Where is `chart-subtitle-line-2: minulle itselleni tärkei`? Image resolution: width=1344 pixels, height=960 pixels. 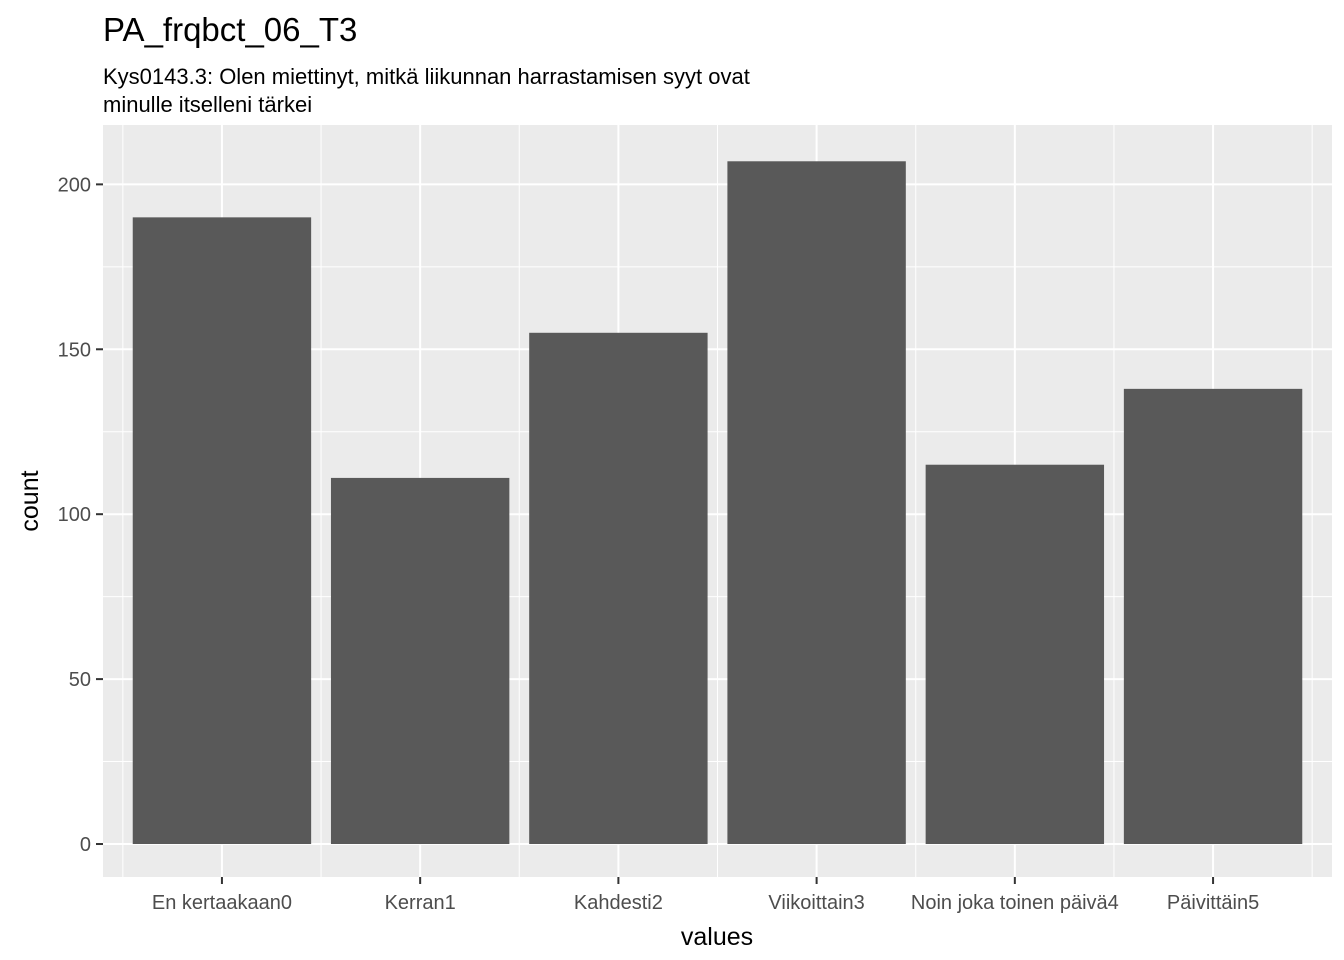
chart-subtitle-line-2: minulle itselleni tärkei is located at coordinates (207, 104).